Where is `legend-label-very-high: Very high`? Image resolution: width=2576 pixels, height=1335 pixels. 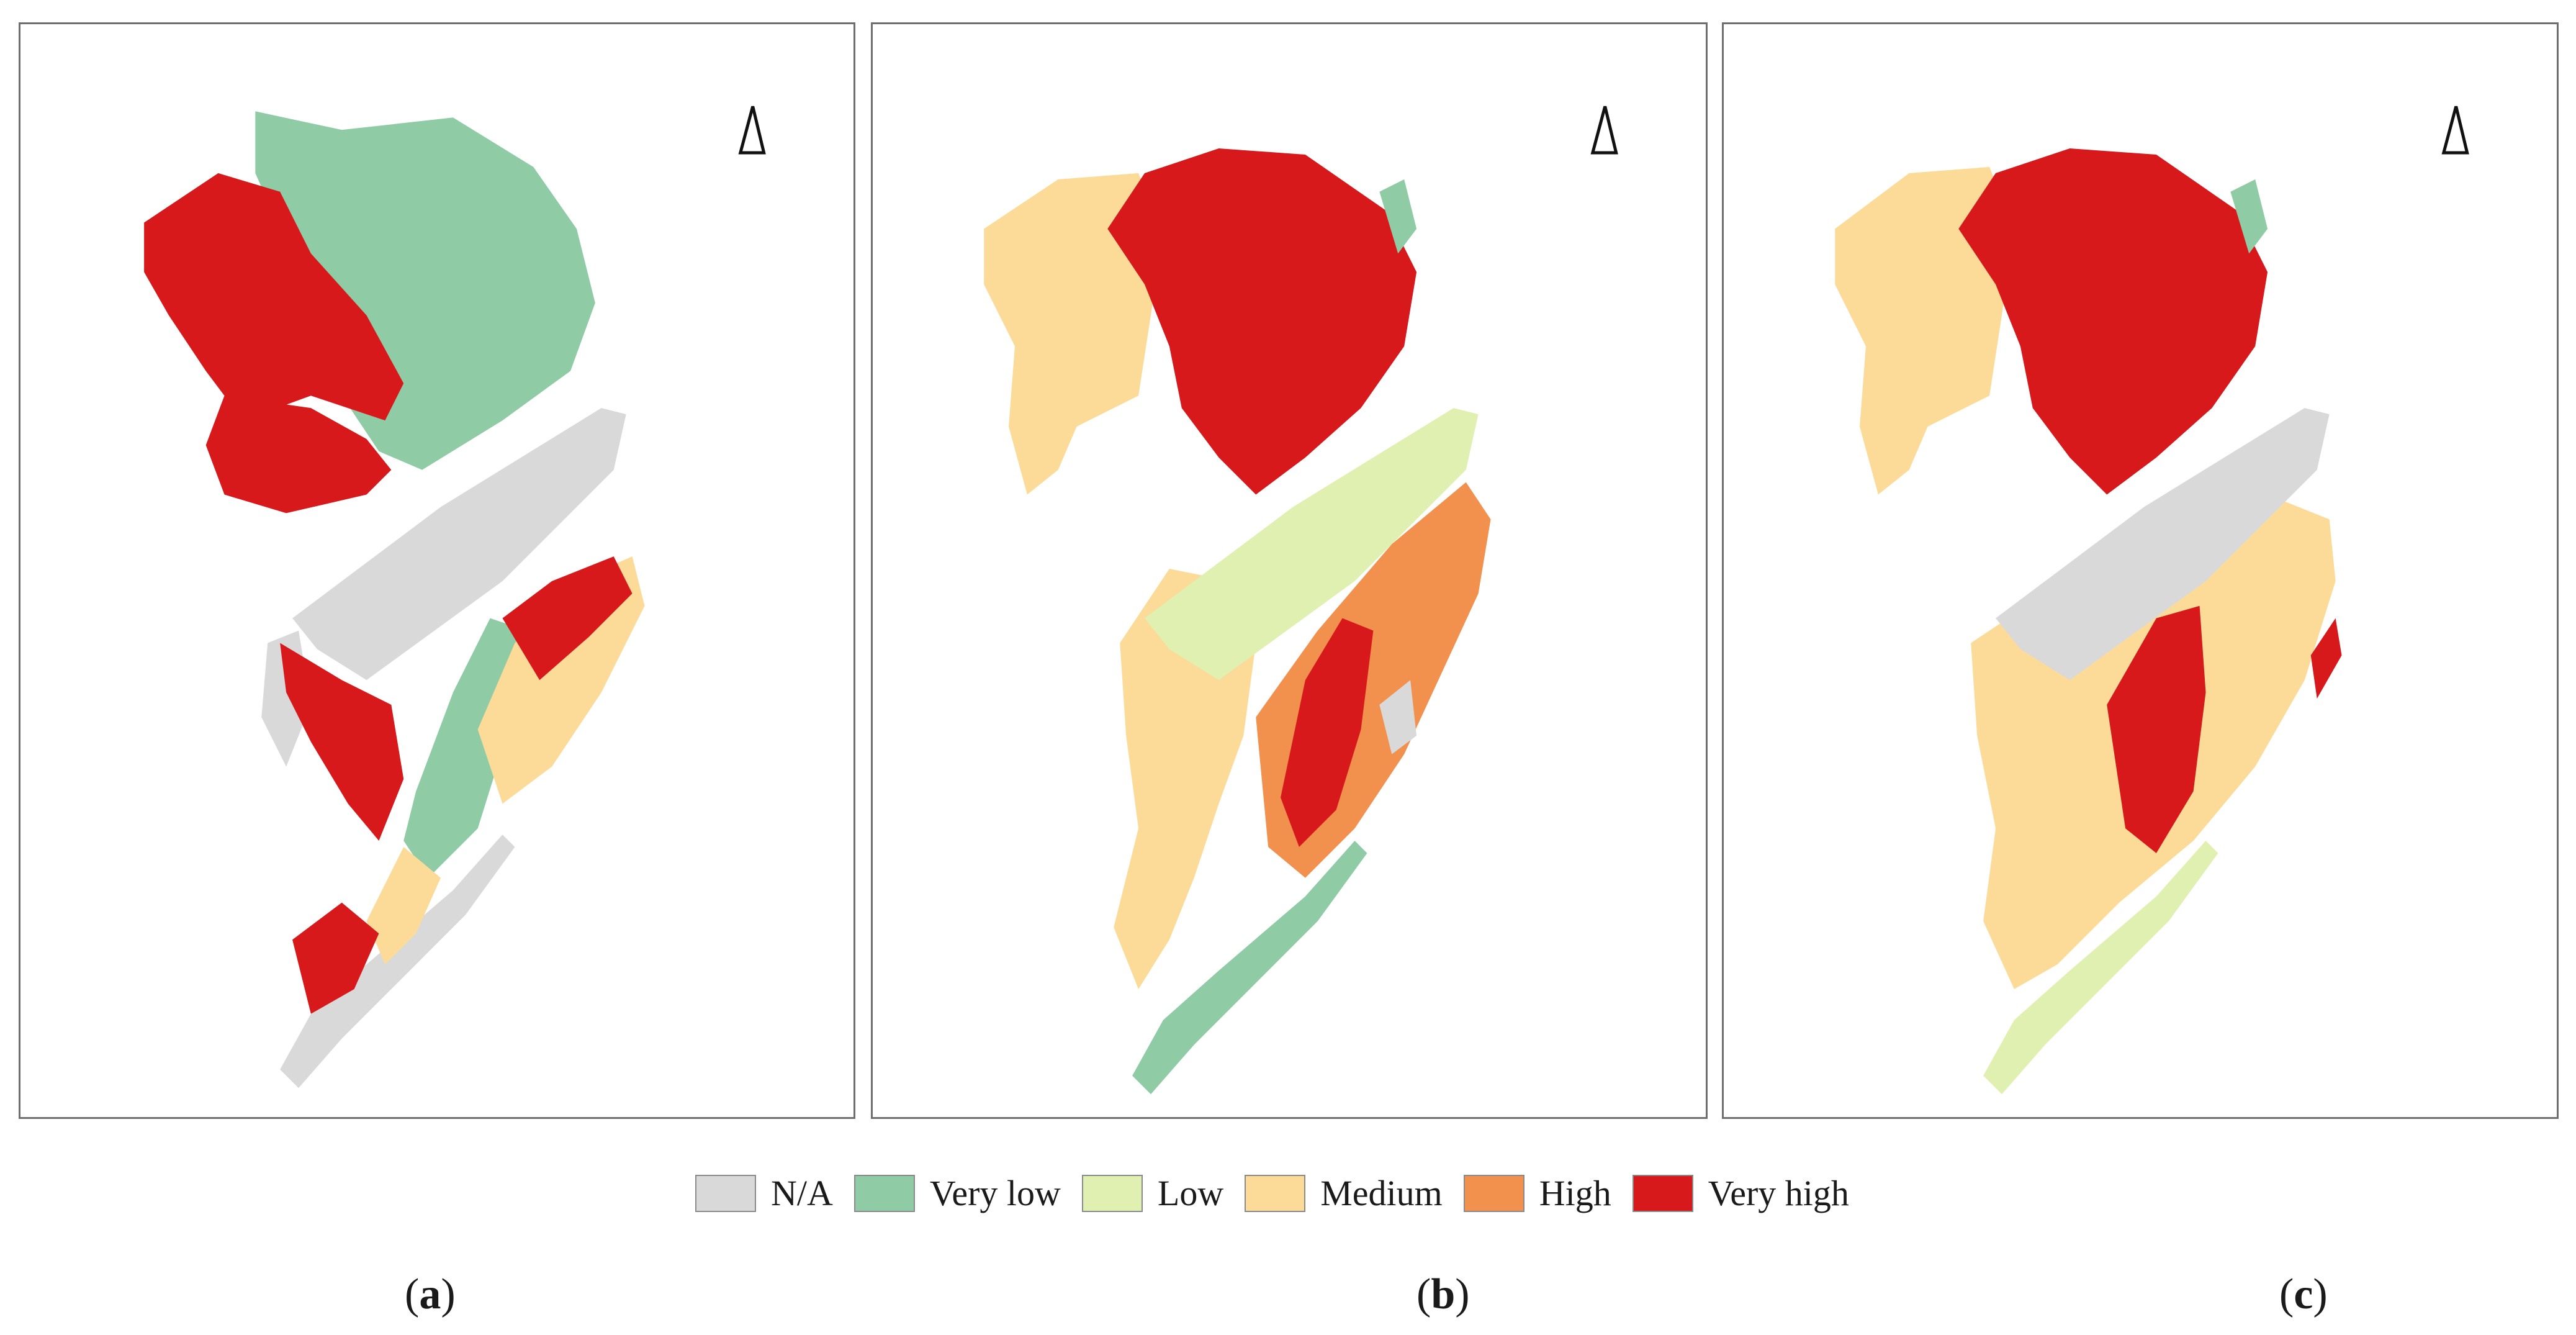
legend-label-very-high: Very high is located at coordinates (1778, 1193).